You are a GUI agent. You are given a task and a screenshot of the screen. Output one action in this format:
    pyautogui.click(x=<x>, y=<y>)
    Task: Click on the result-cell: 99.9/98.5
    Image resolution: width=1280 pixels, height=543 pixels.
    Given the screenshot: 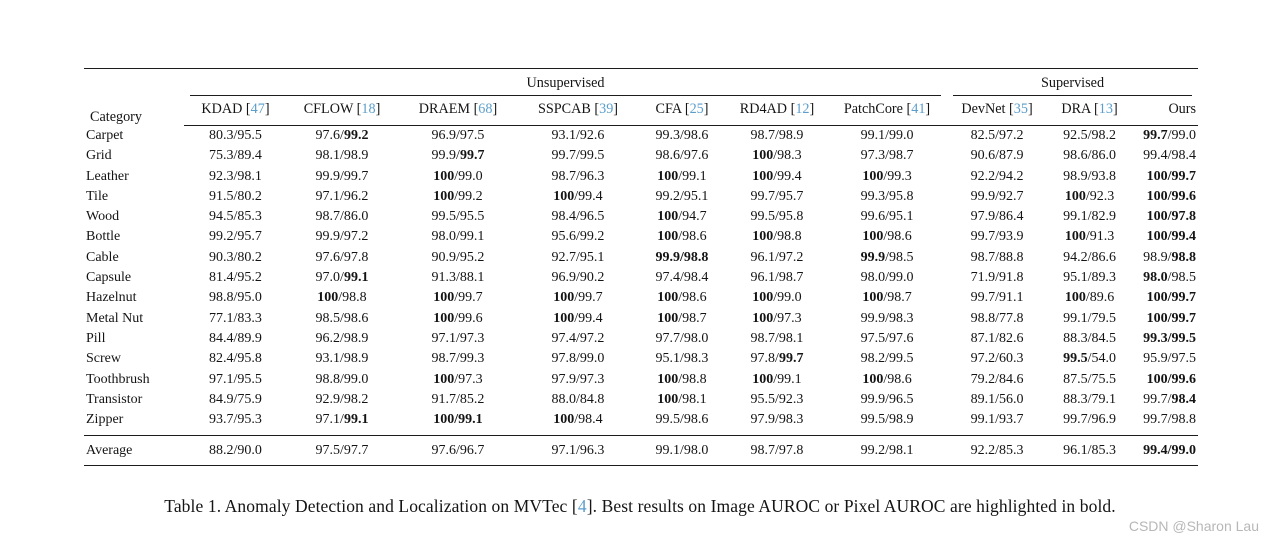 What is the action you would take?
    pyautogui.click(x=887, y=257)
    